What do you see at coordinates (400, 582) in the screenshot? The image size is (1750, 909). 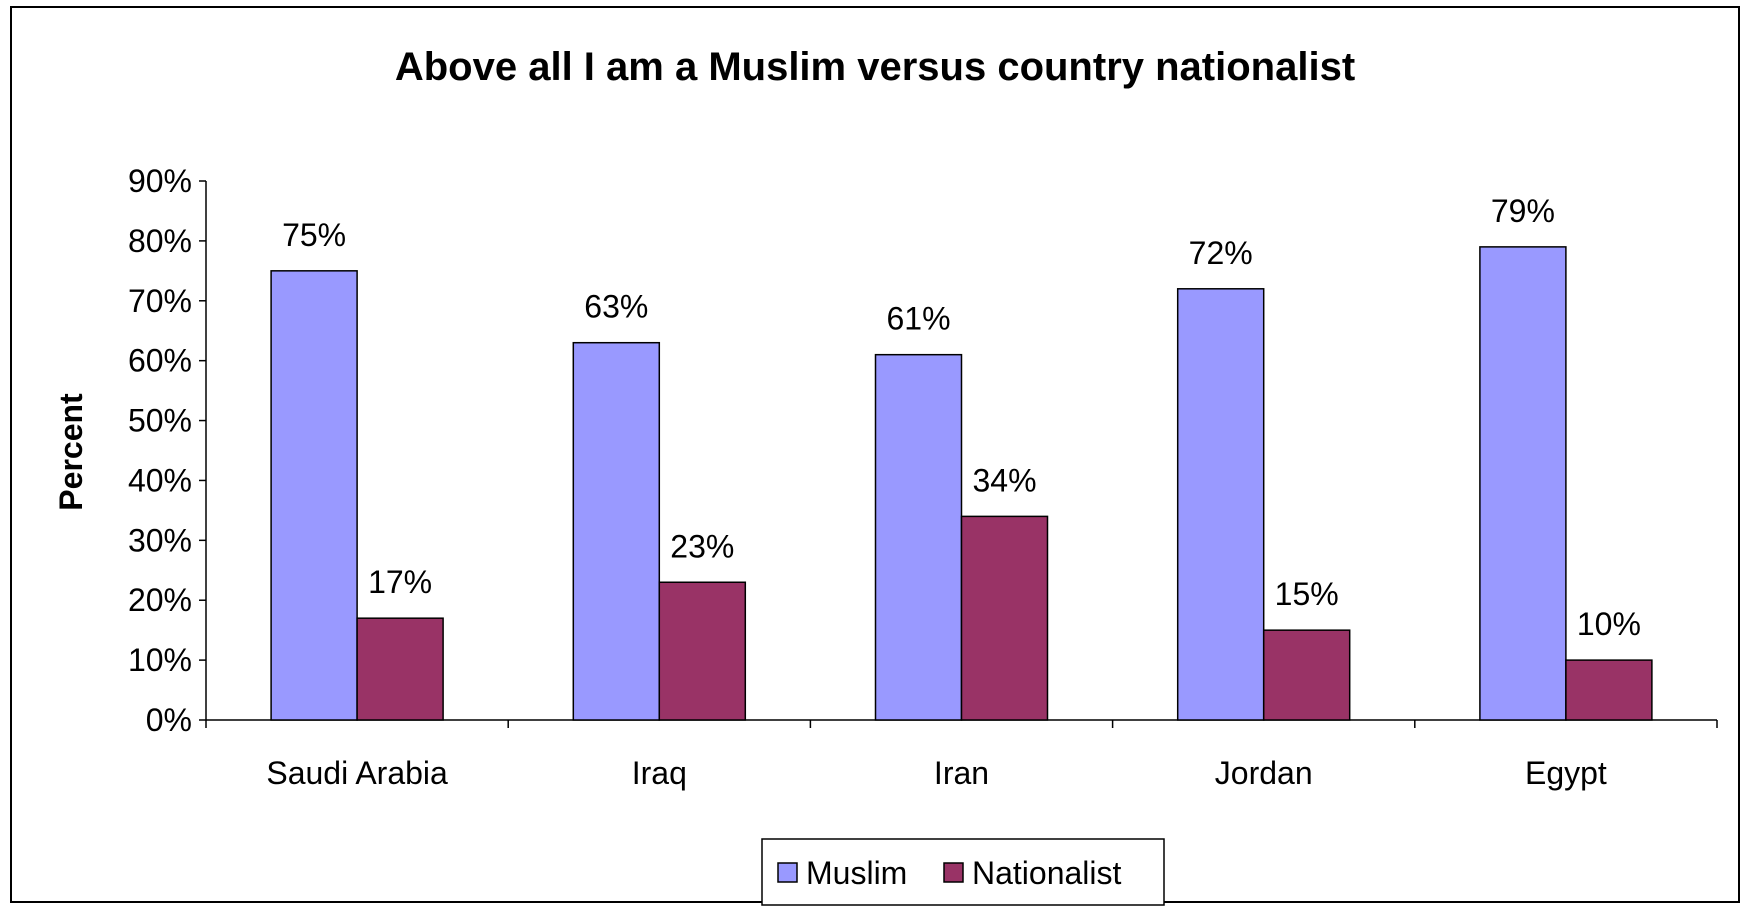 I see `data-label: 17%` at bounding box center [400, 582].